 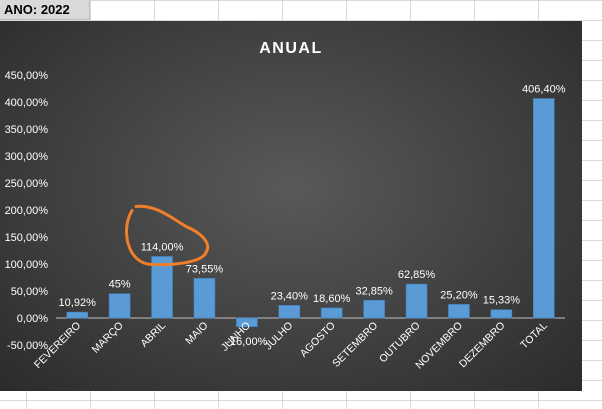 What do you see at coordinates (205, 269) in the screenshot?
I see `data-label: 73,55%` at bounding box center [205, 269].